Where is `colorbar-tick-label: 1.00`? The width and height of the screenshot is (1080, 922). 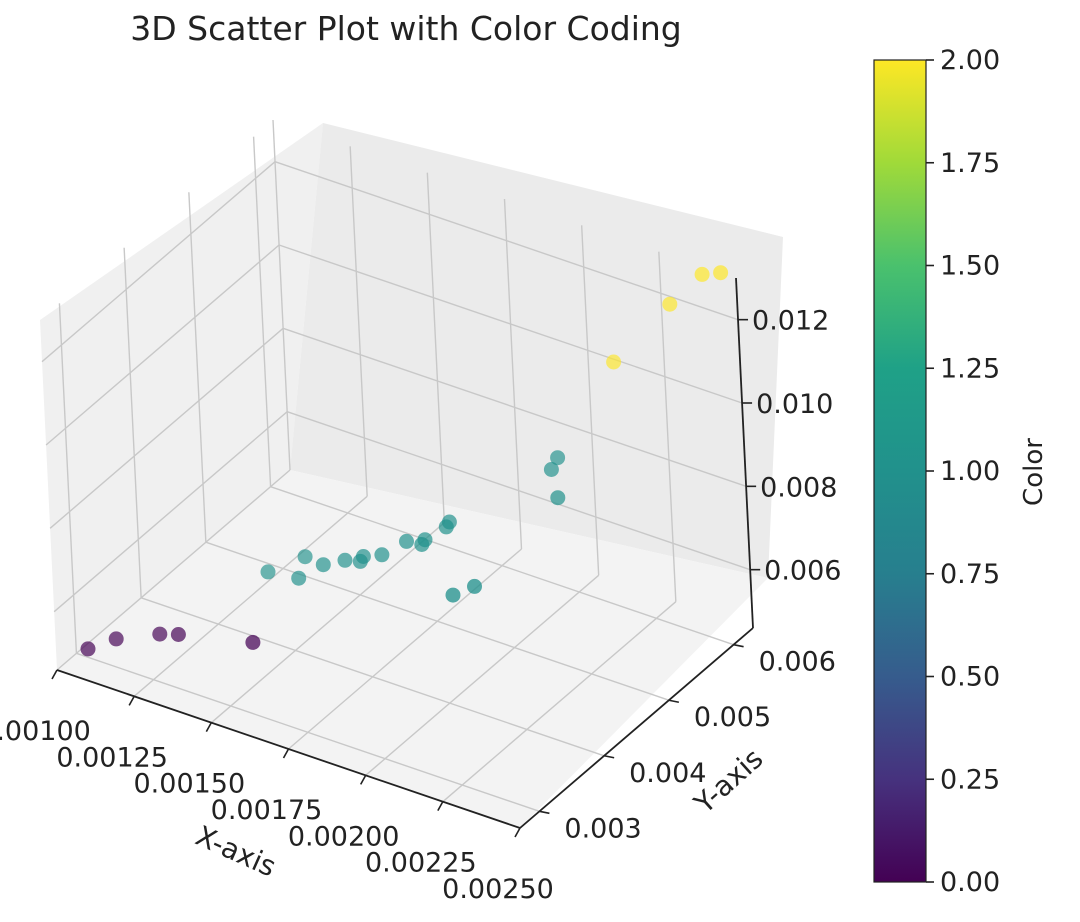 colorbar-tick-label: 1.00 is located at coordinates (970, 471).